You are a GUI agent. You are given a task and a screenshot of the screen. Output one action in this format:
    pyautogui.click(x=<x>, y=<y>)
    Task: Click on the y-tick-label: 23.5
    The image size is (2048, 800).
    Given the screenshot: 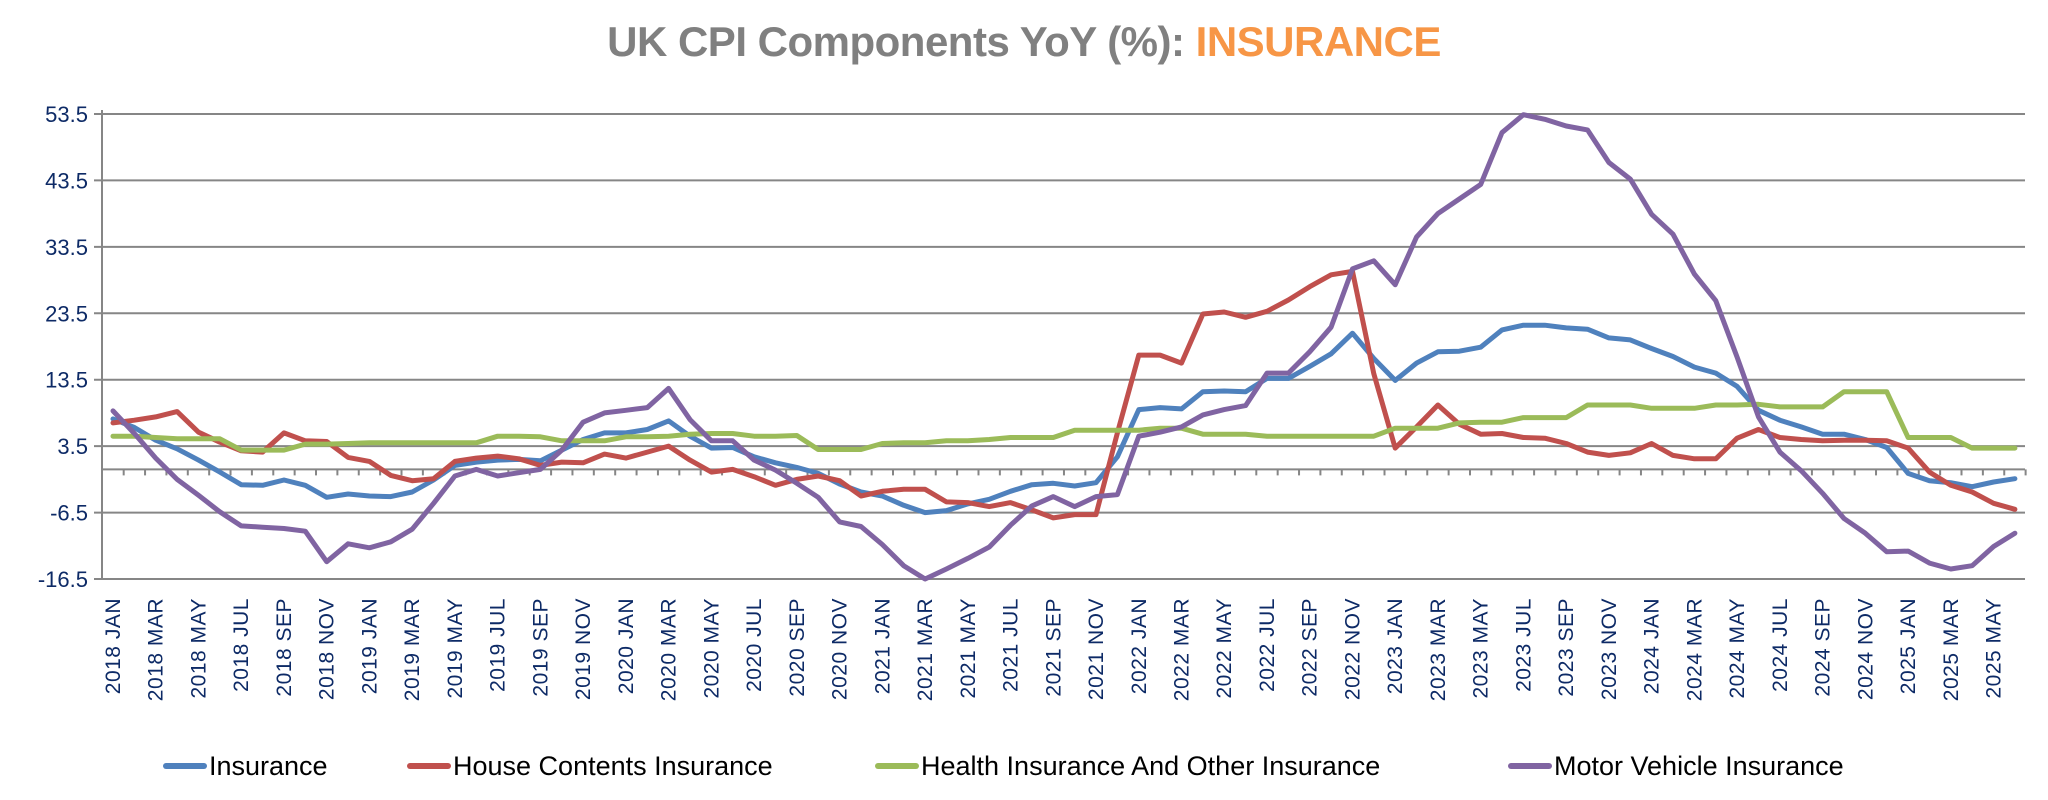 What is the action you would take?
    pyautogui.click(x=66, y=313)
    